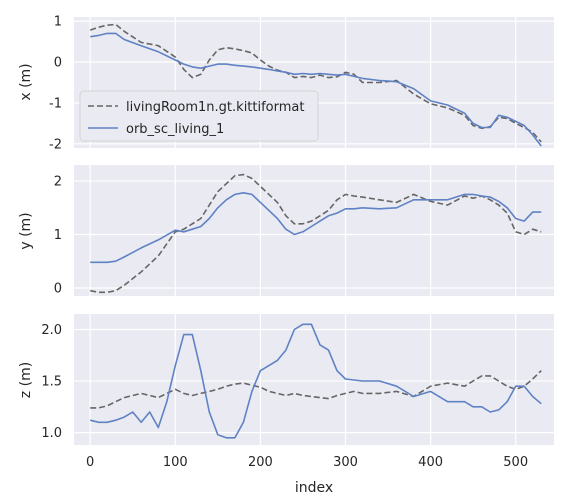  I want to click on series-line-gt, so click(316, 389).